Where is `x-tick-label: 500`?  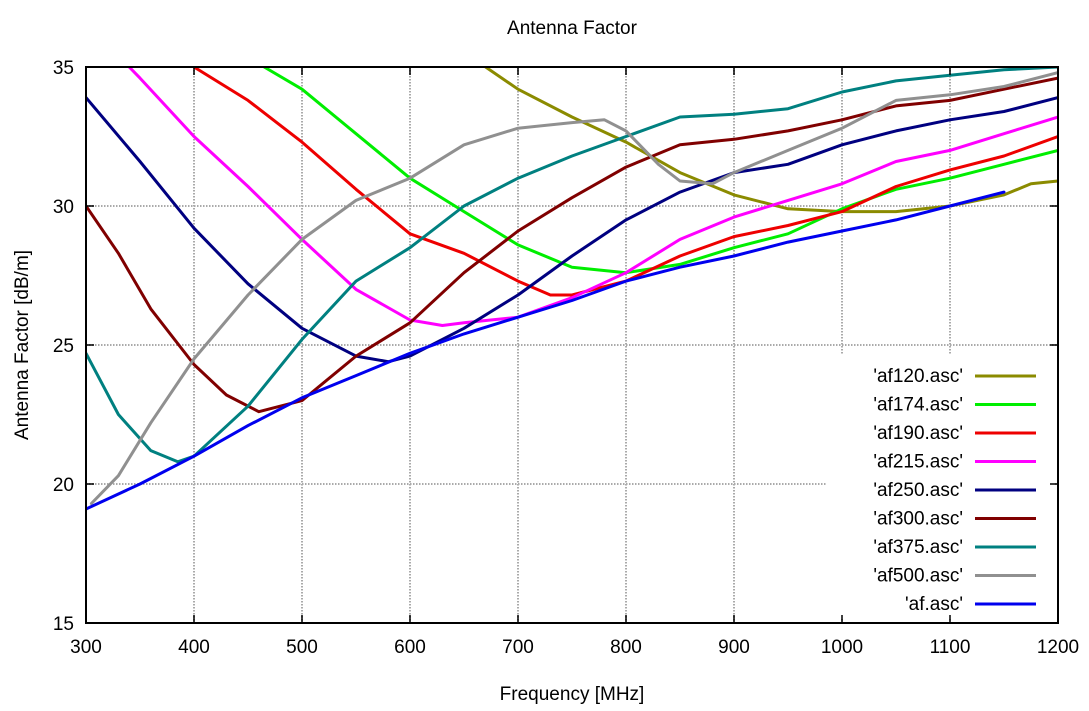 x-tick-label: 500 is located at coordinates (302, 647).